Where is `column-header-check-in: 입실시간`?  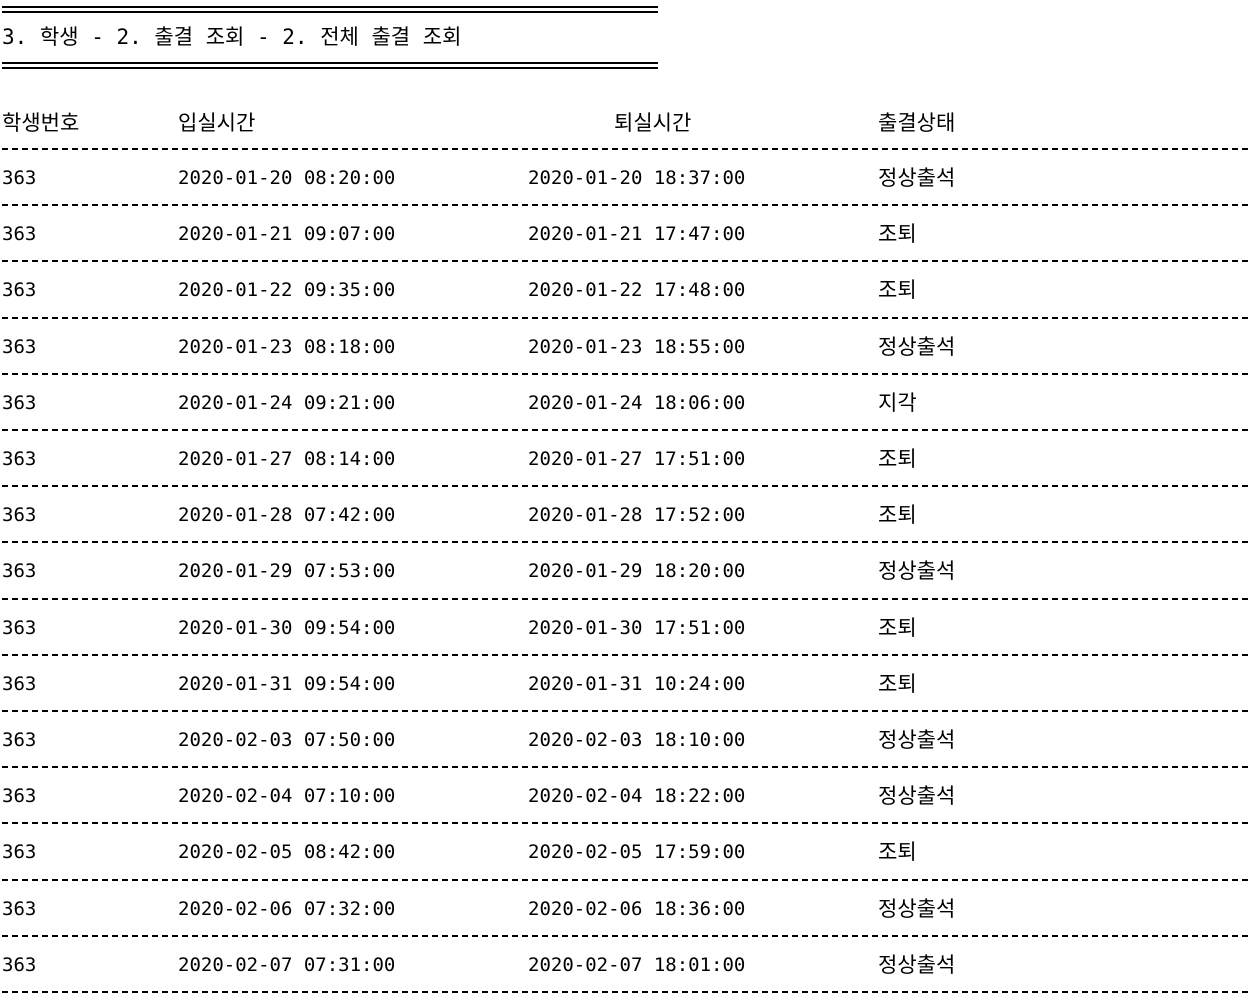
column-header-check-in: 입실시간 is located at coordinates (217, 123).